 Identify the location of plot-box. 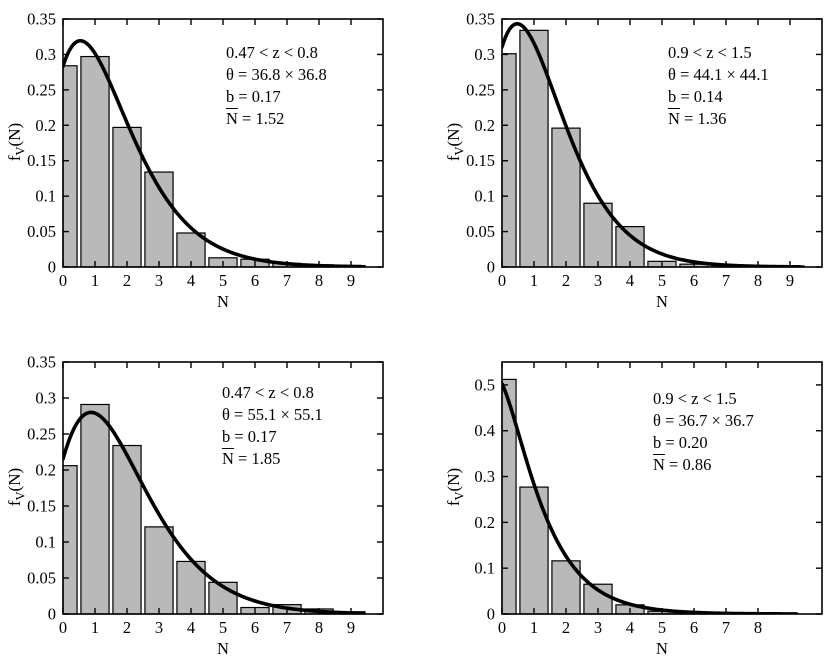
(223, 143).